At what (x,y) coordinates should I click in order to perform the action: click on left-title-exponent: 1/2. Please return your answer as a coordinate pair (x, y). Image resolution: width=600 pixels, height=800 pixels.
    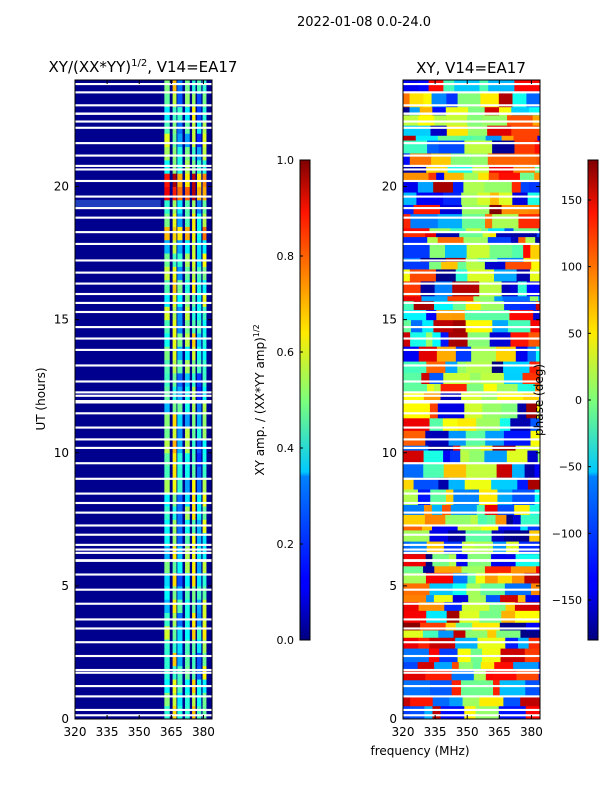
    Looking at the image, I should click on (139, 63).